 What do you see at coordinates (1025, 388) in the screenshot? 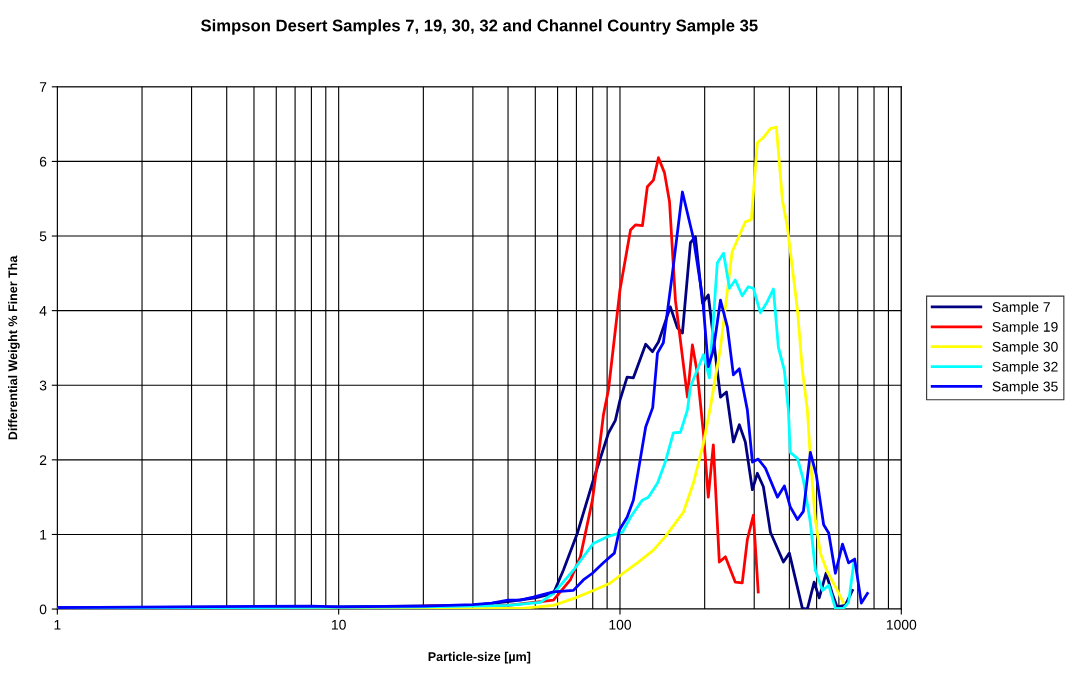
I see `legend-label: Sample 35` at bounding box center [1025, 388].